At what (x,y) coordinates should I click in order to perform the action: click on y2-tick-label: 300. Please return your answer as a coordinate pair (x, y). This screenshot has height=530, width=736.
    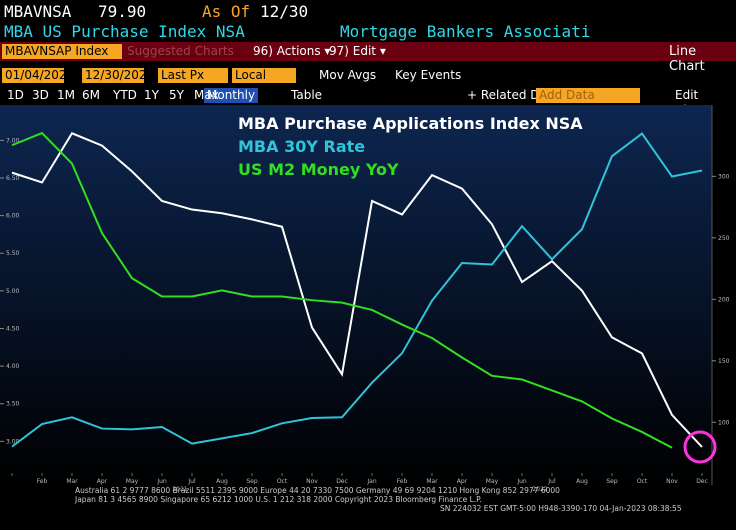
    Looking at the image, I should click on (724, 176).